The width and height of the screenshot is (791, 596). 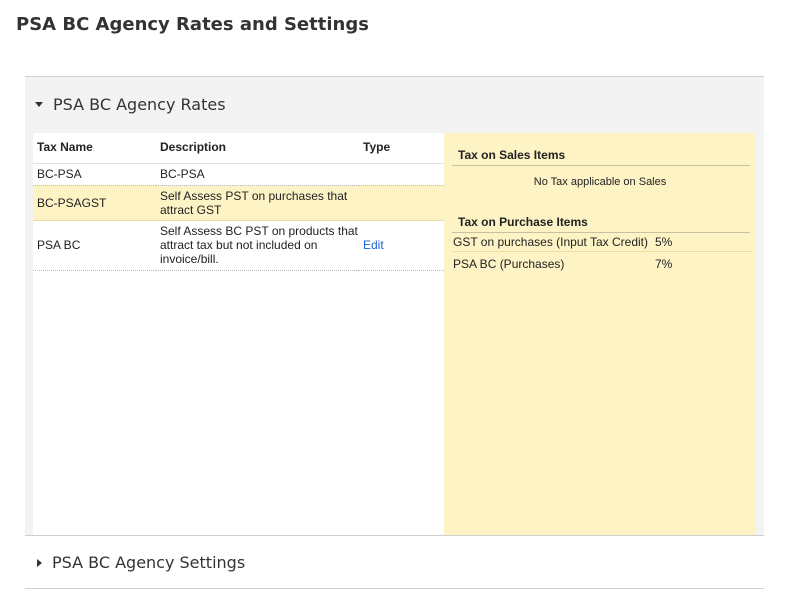 What do you see at coordinates (39, 104) in the screenshot?
I see `caret-down-icon` at bounding box center [39, 104].